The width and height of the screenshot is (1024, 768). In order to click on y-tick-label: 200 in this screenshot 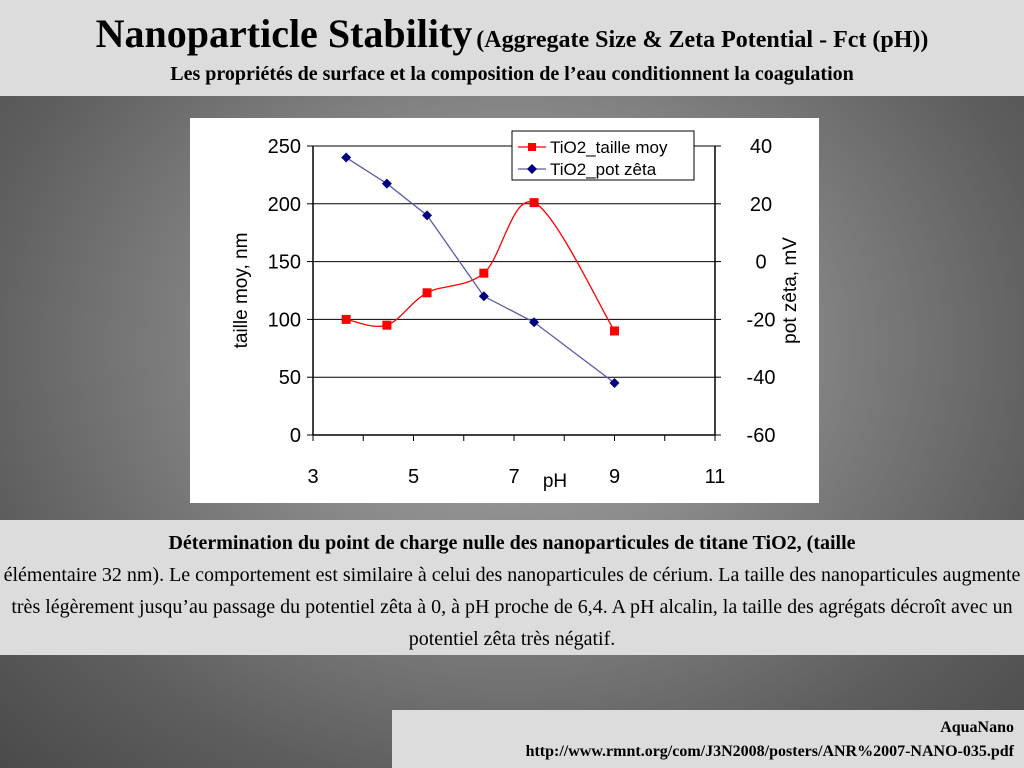, I will do `click(284, 205)`.